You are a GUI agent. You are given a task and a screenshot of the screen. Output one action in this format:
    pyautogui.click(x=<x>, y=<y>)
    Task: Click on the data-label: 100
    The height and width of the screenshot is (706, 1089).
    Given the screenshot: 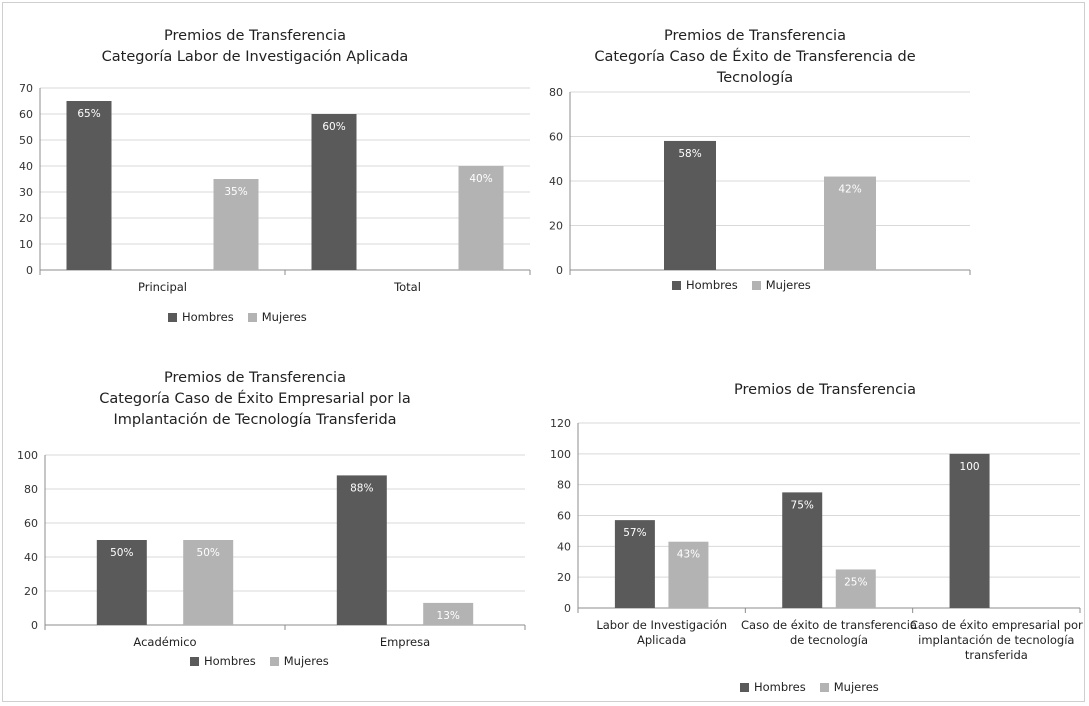 What is the action you would take?
    pyautogui.click(x=970, y=467)
    